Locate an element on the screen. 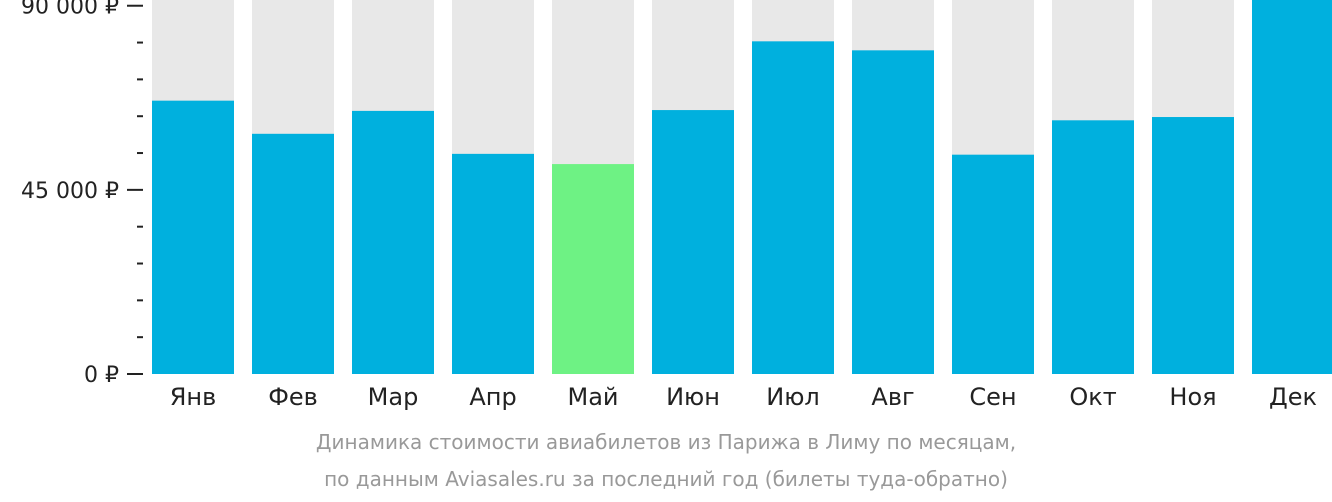 This screenshot has width=1332, height=502. x-tick-label: Фев is located at coordinates (293, 397).